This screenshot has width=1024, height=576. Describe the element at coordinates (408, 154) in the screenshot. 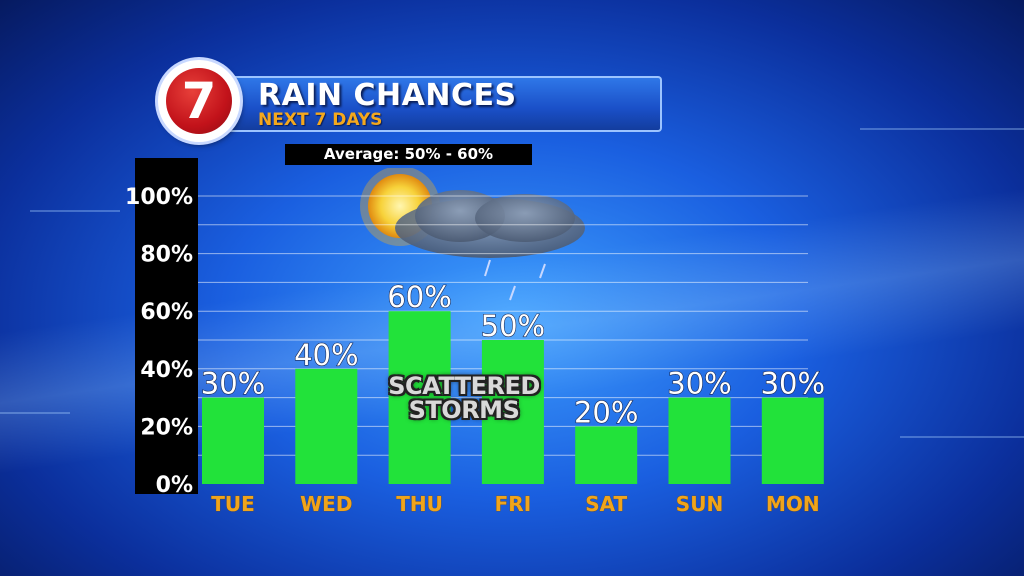

I see `average-label: Average: 50% - 60%` at that location.